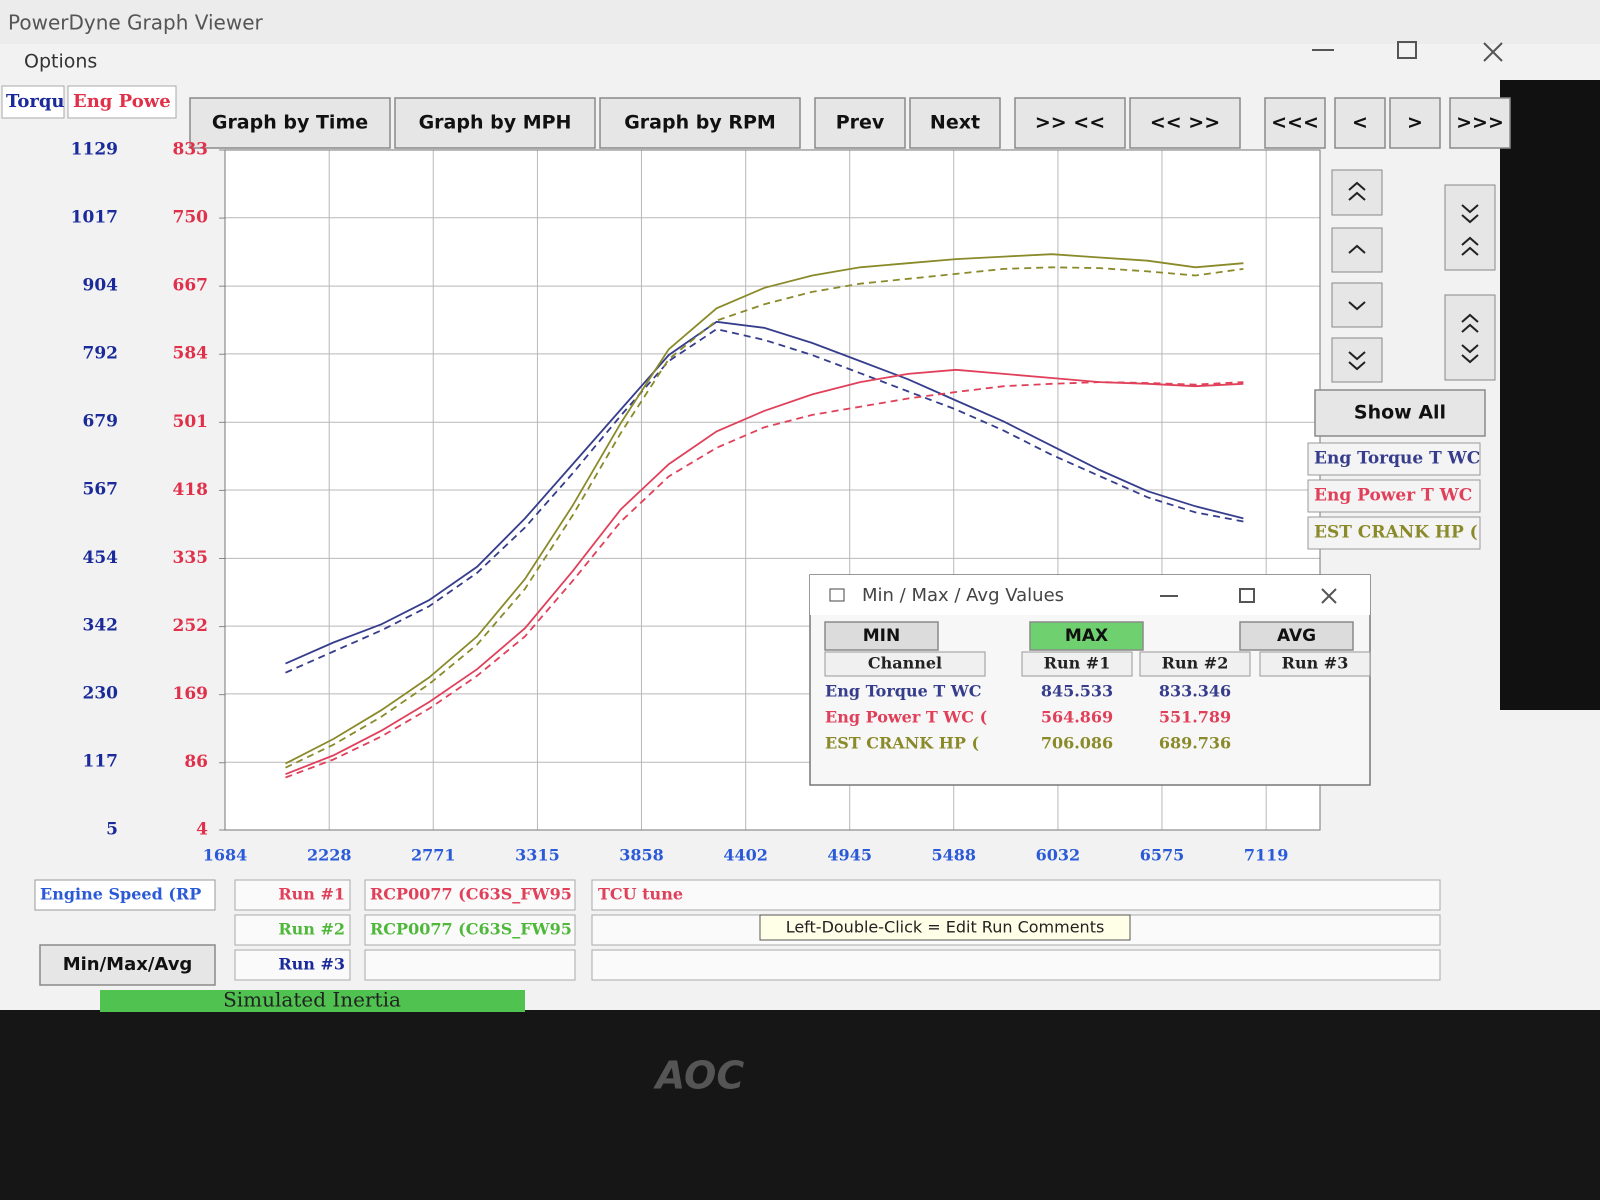  What do you see at coordinates (1195, 743) in the screenshot?
I see `cell-value: 689.736` at bounding box center [1195, 743].